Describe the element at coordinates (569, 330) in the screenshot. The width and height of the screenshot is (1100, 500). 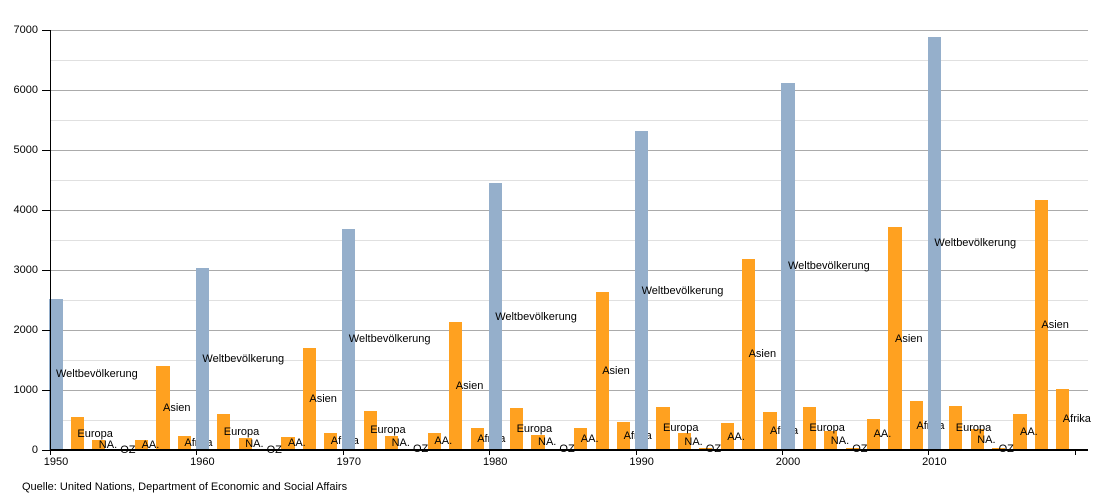
I see `gridline-major-2000` at that location.